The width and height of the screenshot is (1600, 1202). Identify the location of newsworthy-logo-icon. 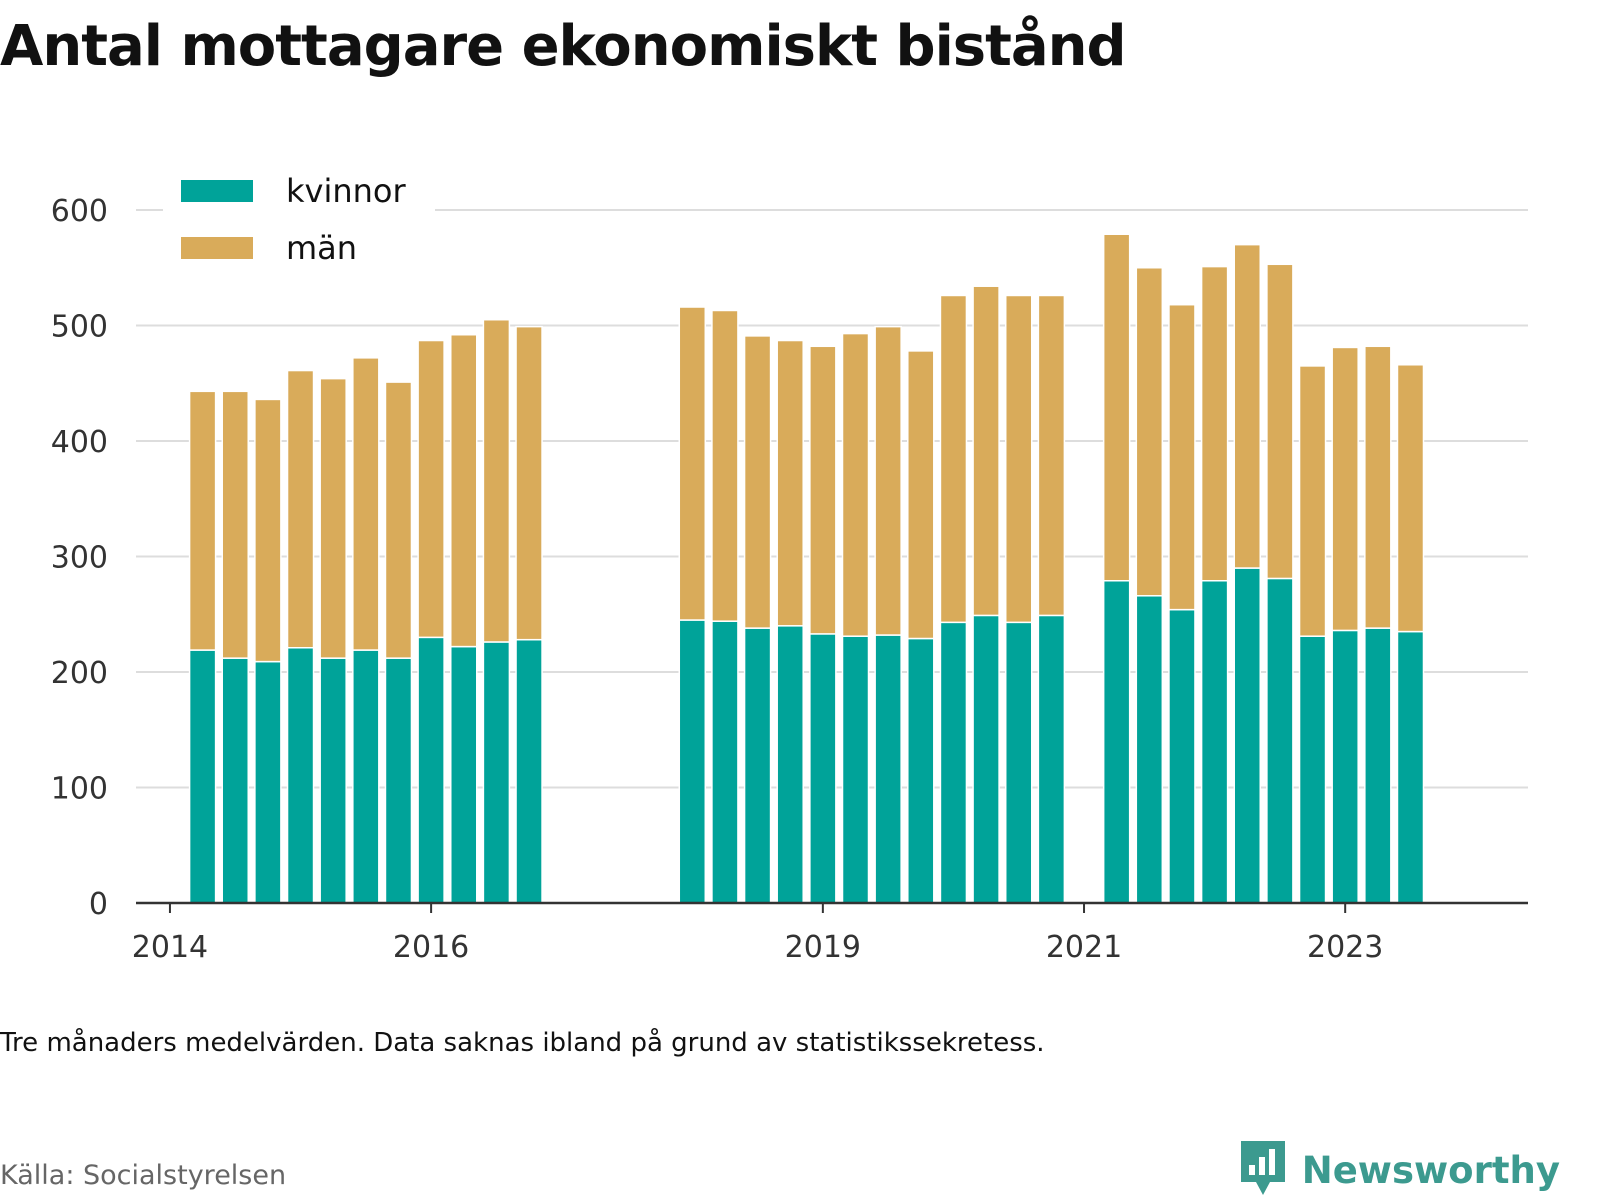
(1263, 1170).